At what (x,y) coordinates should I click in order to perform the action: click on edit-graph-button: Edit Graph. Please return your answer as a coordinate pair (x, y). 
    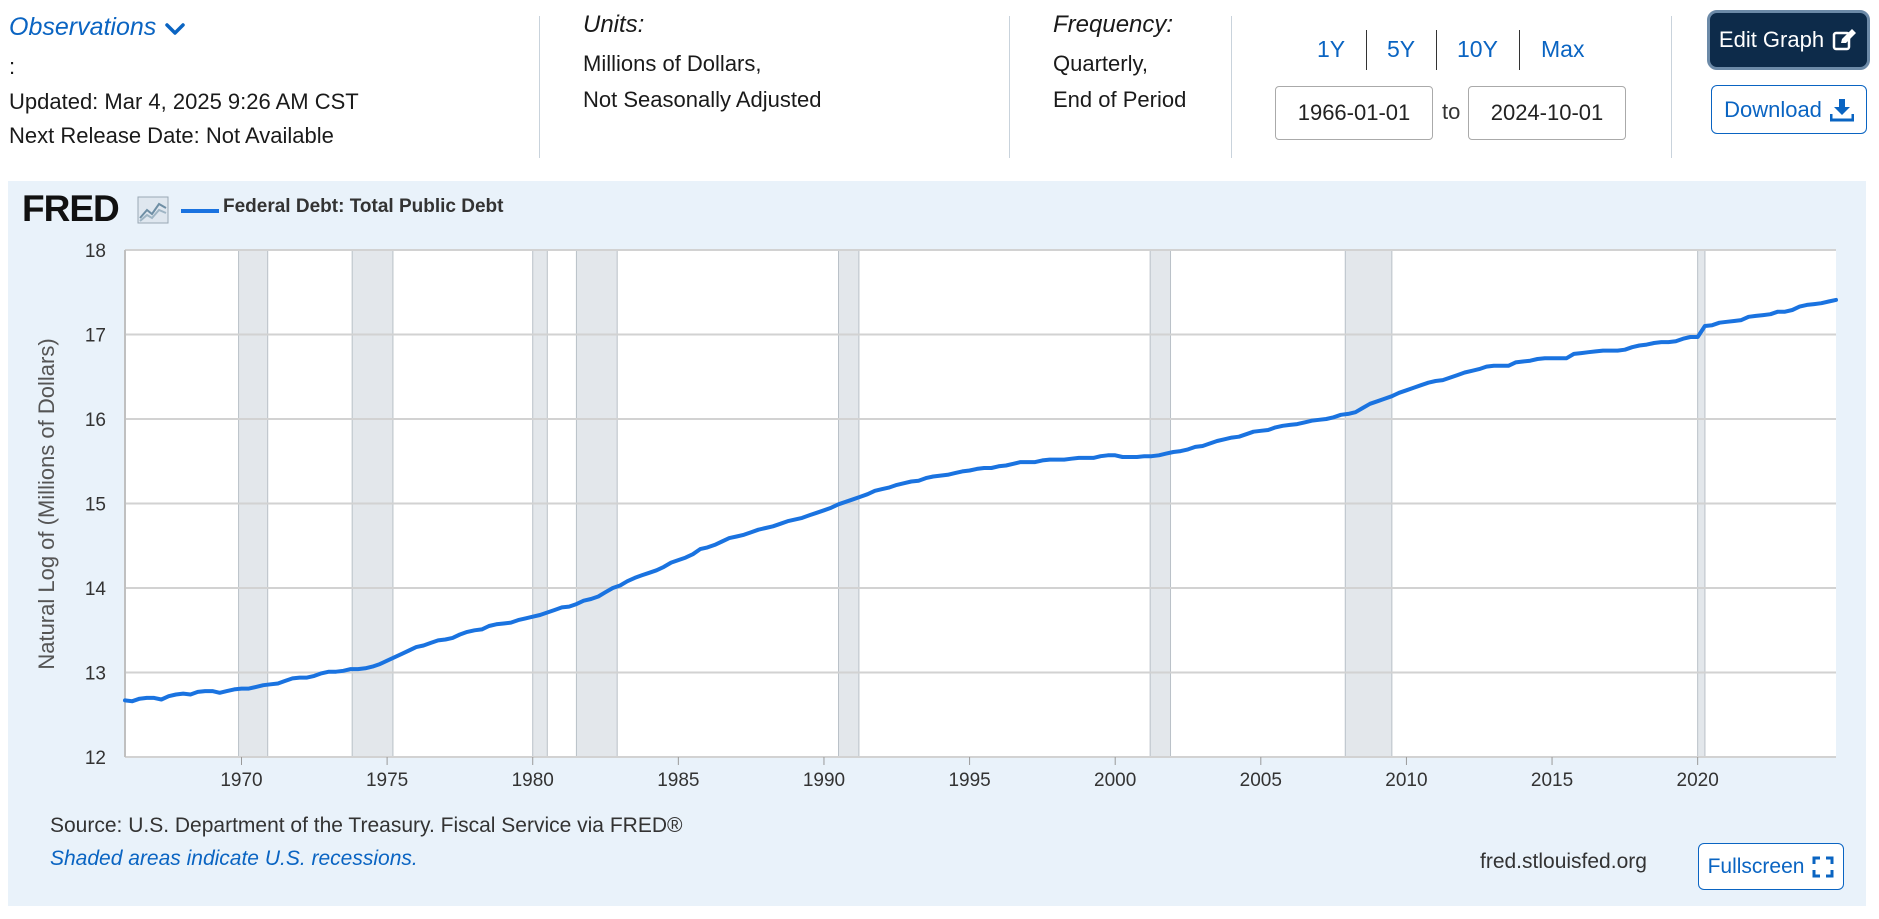
    Looking at the image, I should click on (1788, 40).